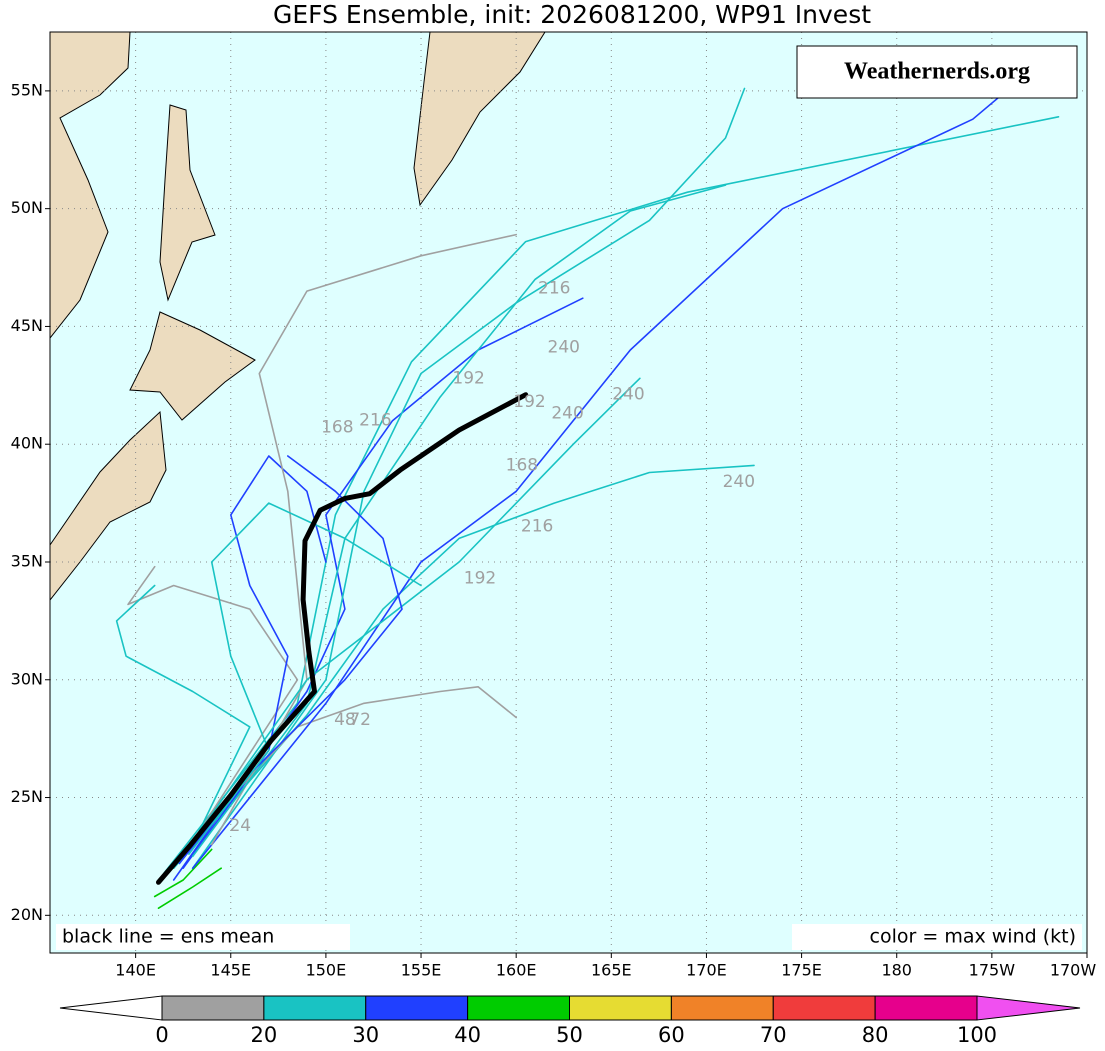  I want to click on colorbar-label: 20, so click(264, 1035).